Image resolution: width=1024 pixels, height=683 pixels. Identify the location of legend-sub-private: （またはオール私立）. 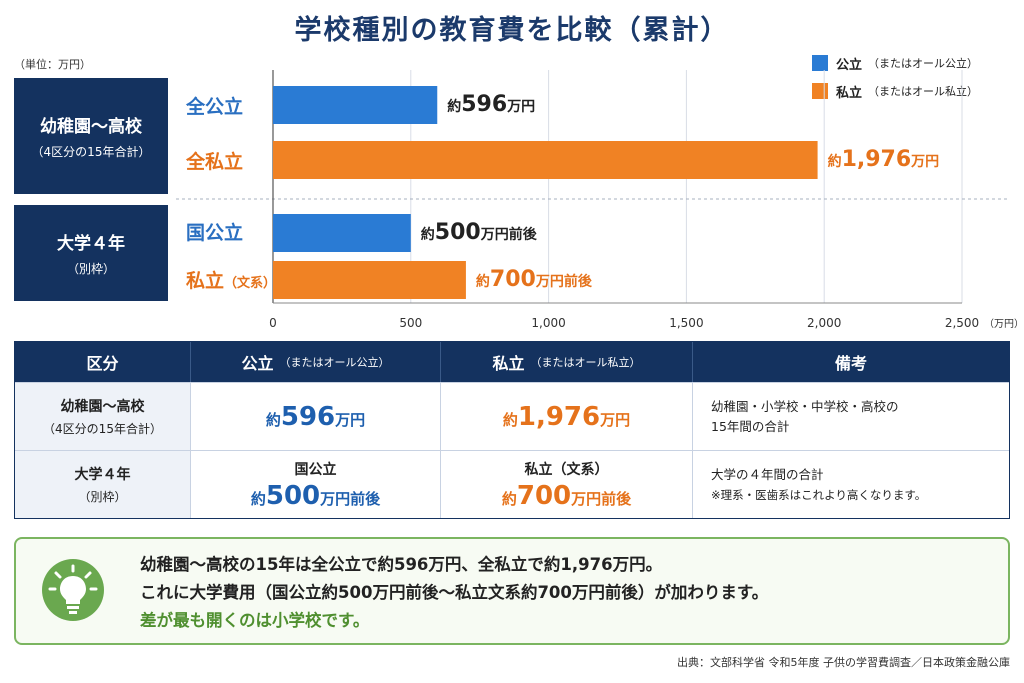
(923, 91).